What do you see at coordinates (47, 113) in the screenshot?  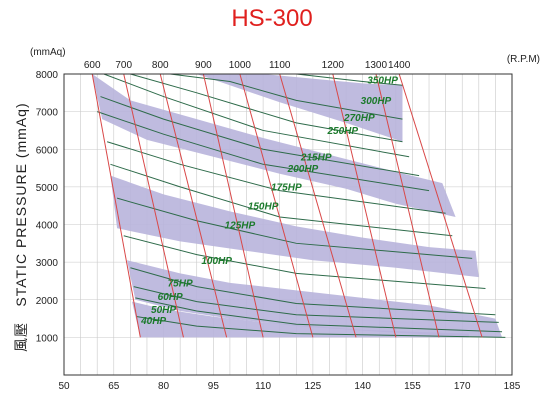 I see `y-tick-label: 7000` at bounding box center [47, 113].